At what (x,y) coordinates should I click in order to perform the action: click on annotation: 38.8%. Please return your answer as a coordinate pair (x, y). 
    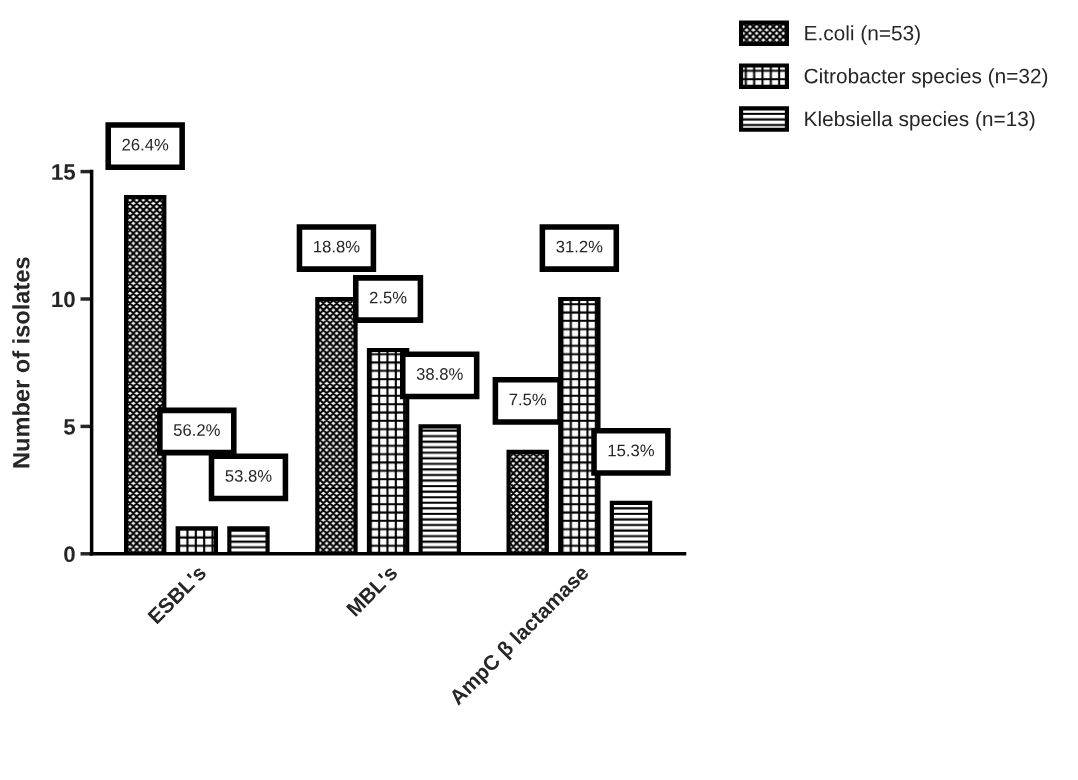
    Looking at the image, I should click on (439, 374).